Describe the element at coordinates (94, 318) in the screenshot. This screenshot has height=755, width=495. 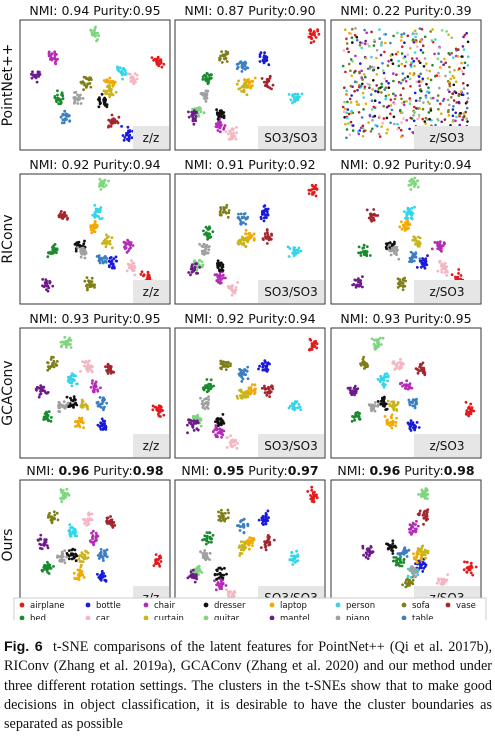
I see `metric-header: NMI: 0.93 Purity:0.95` at that location.